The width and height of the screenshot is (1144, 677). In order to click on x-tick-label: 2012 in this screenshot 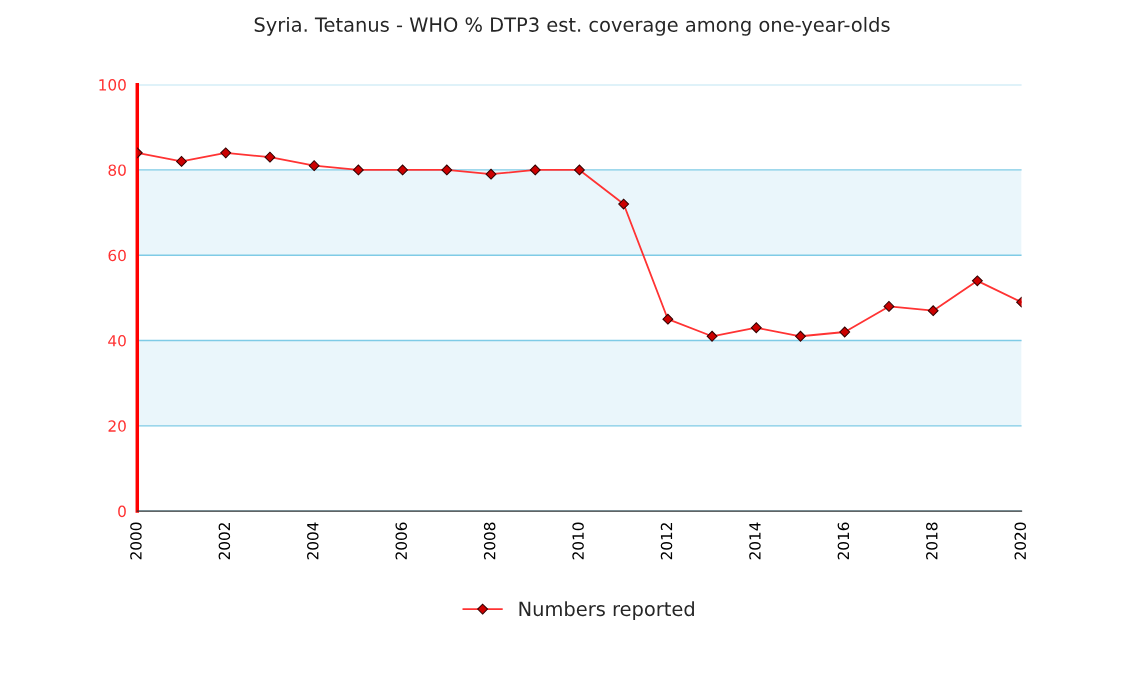, I will do `click(666, 541)`.